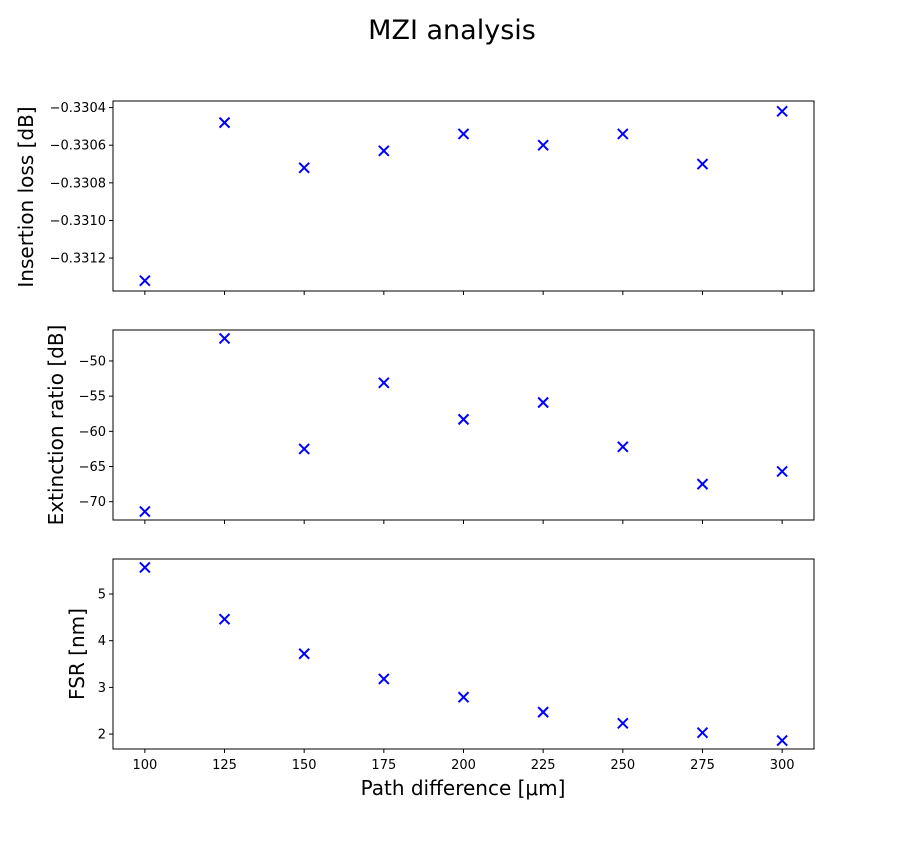 This screenshot has height=842, width=903. What do you see at coordinates (78, 259) in the screenshot?
I see `insertion-loss-ytick-label: −0.3312` at bounding box center [78, 259].